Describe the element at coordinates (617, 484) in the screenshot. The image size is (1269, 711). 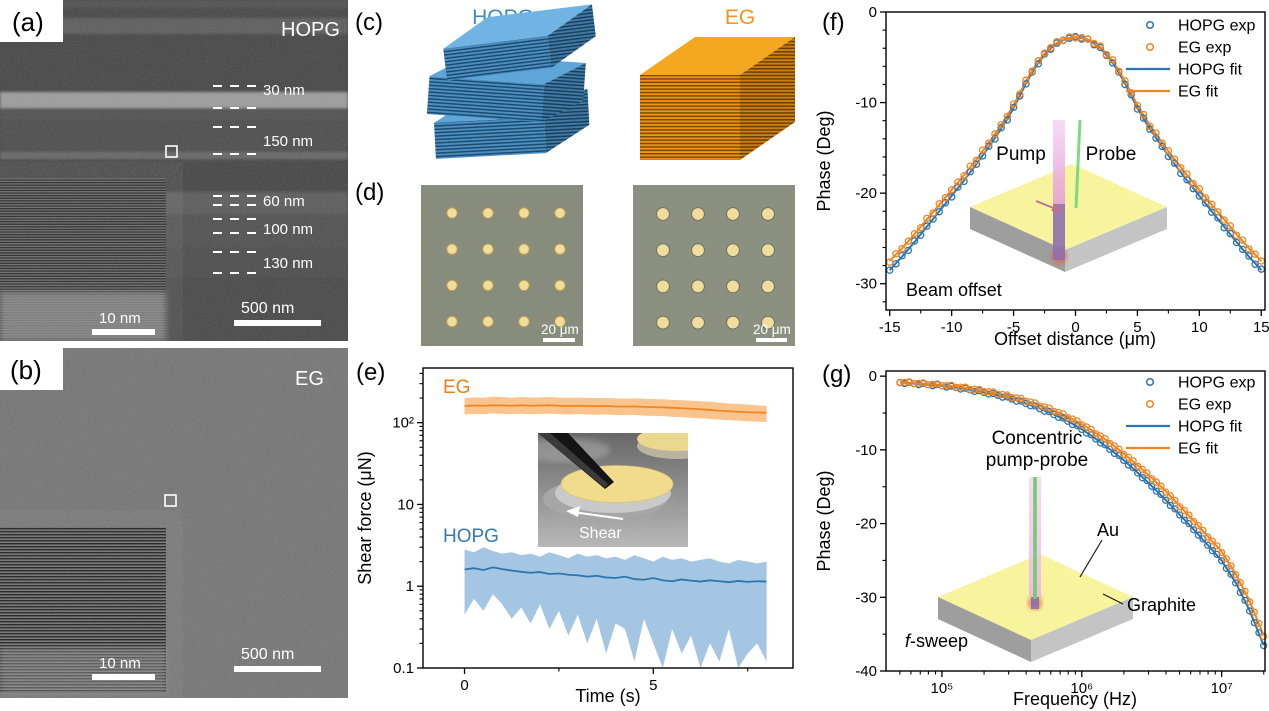
I see `gold-disc-top` at that location.